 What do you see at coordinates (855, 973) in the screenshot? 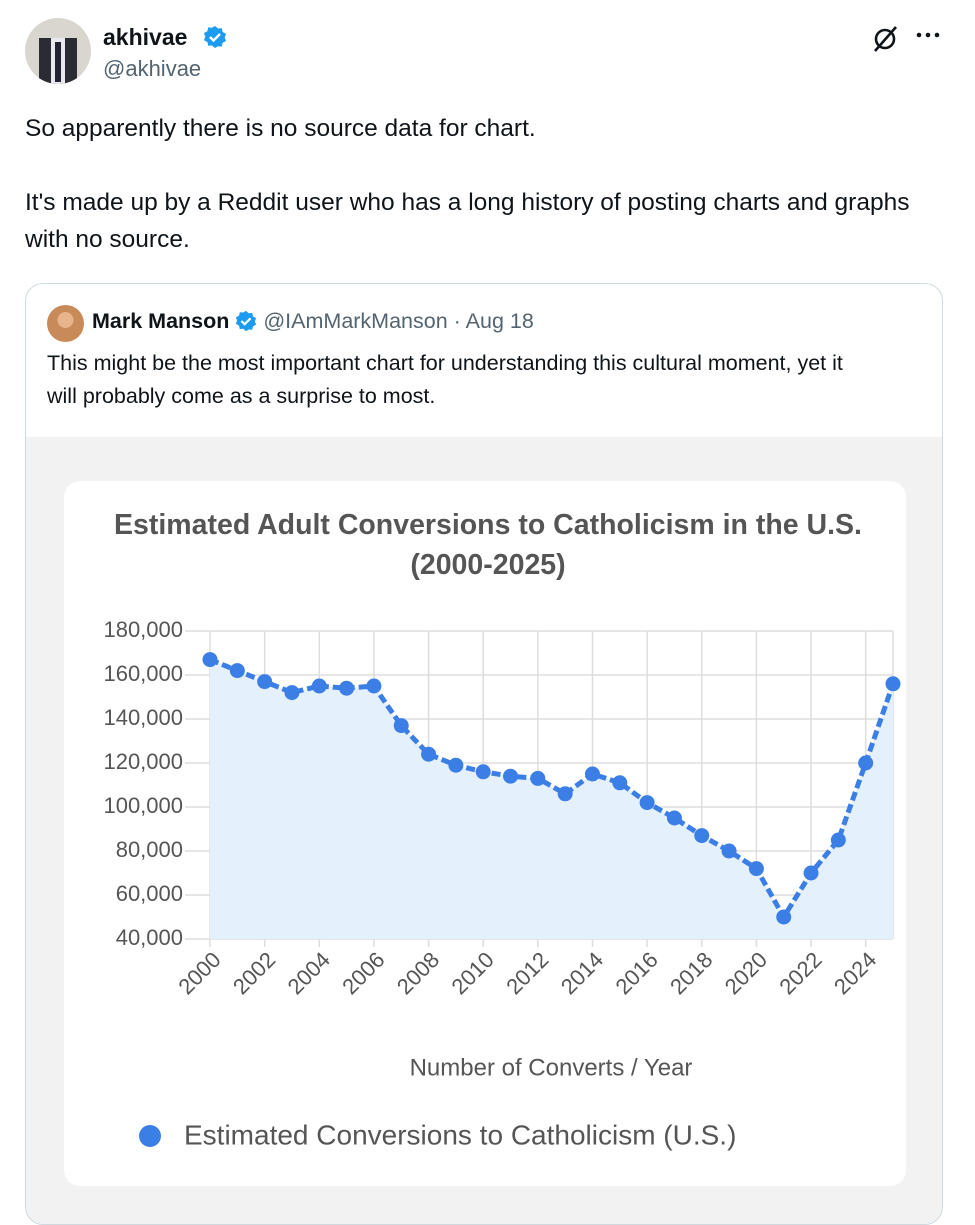
I see `x-tick-label: 2024` at bounding box center [855, 973].